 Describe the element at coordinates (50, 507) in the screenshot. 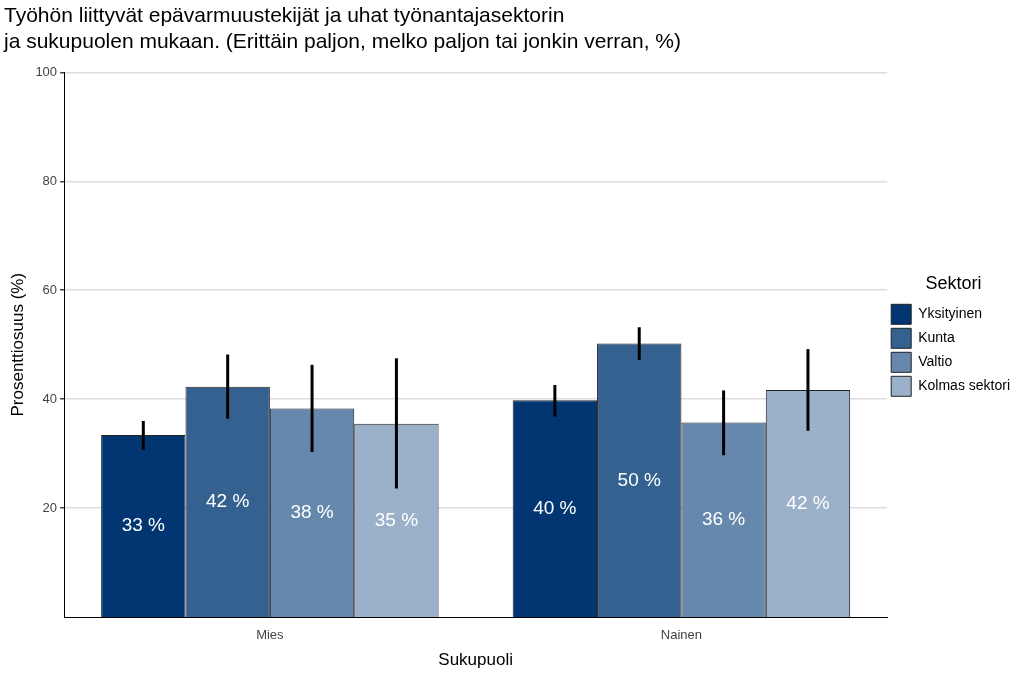

I see `y-tick-label: 20` at that location.